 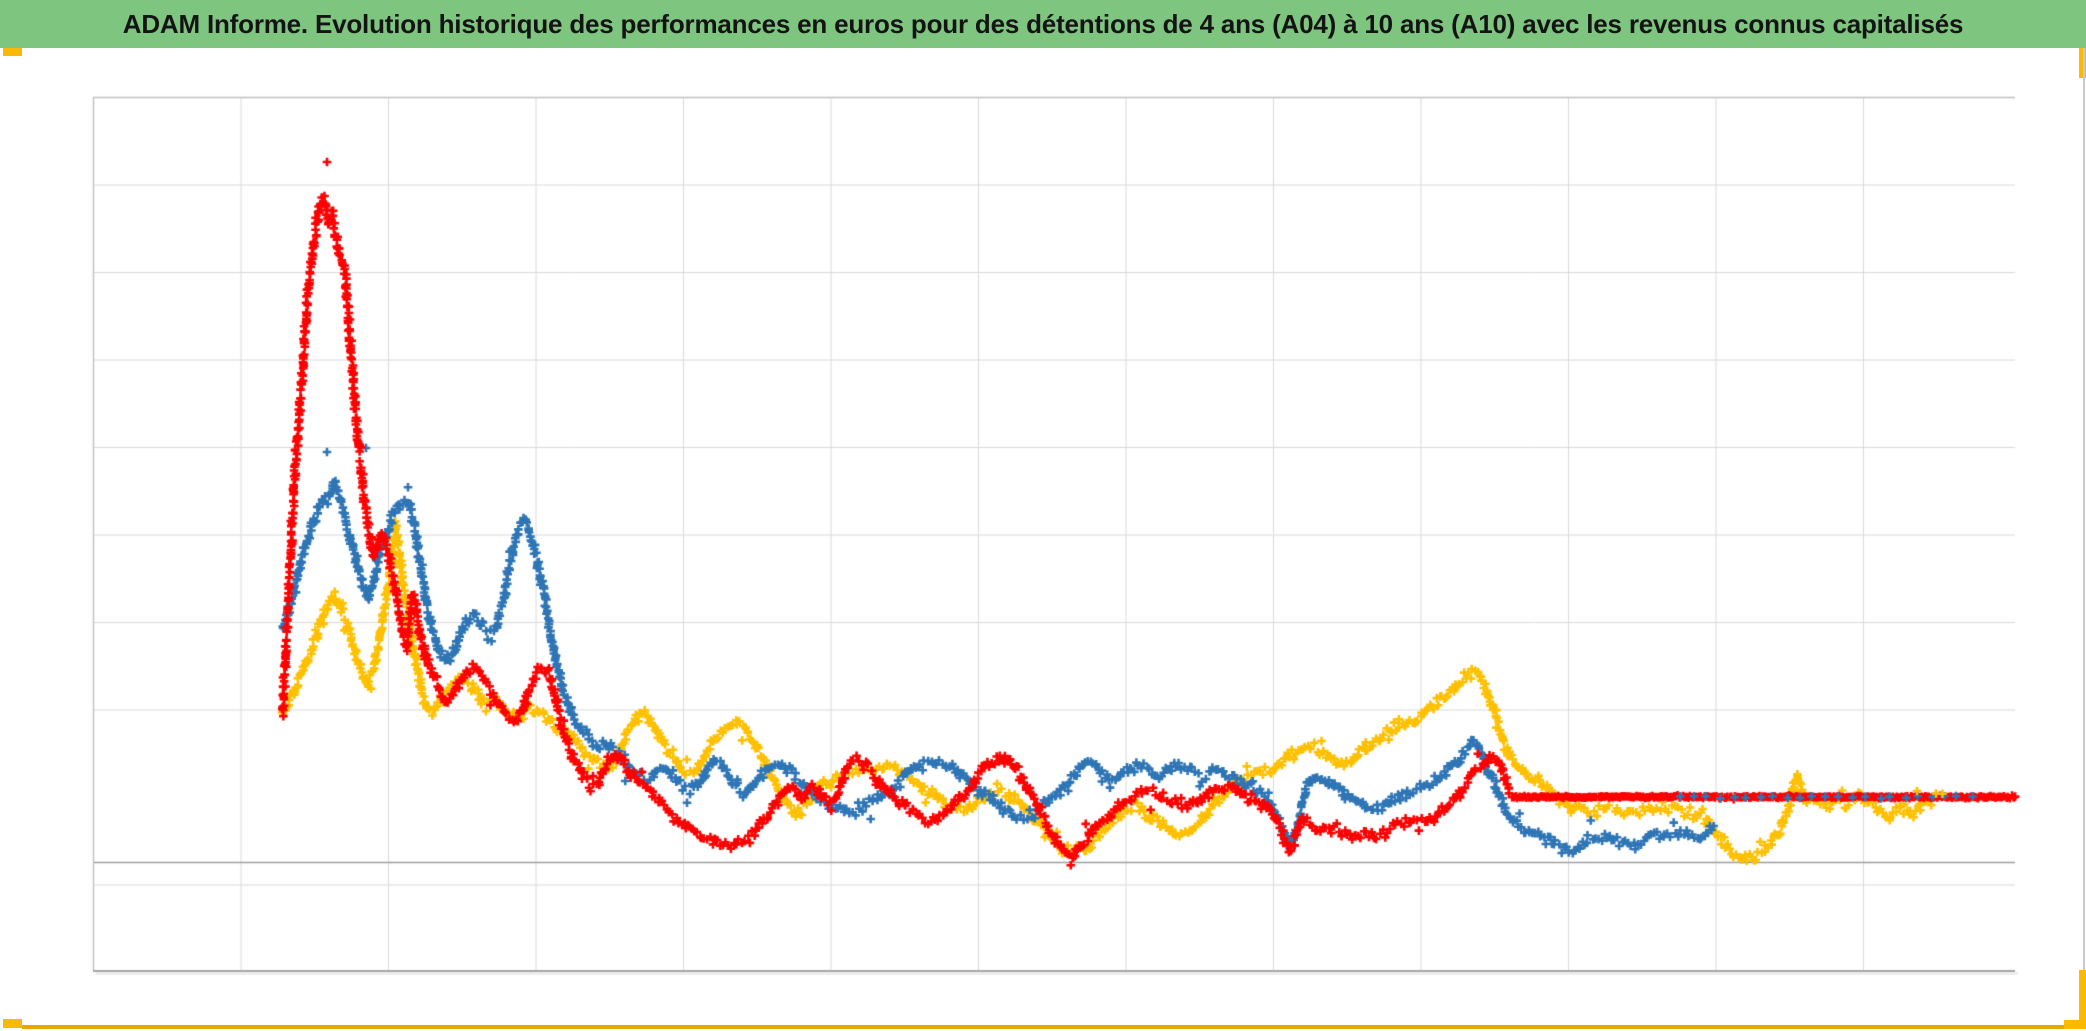 What do you see at coordinates (2082, 999) in the screenshot?
I see `gold-accent-bottom-right-vertical` at bounding box center [2082, 999].